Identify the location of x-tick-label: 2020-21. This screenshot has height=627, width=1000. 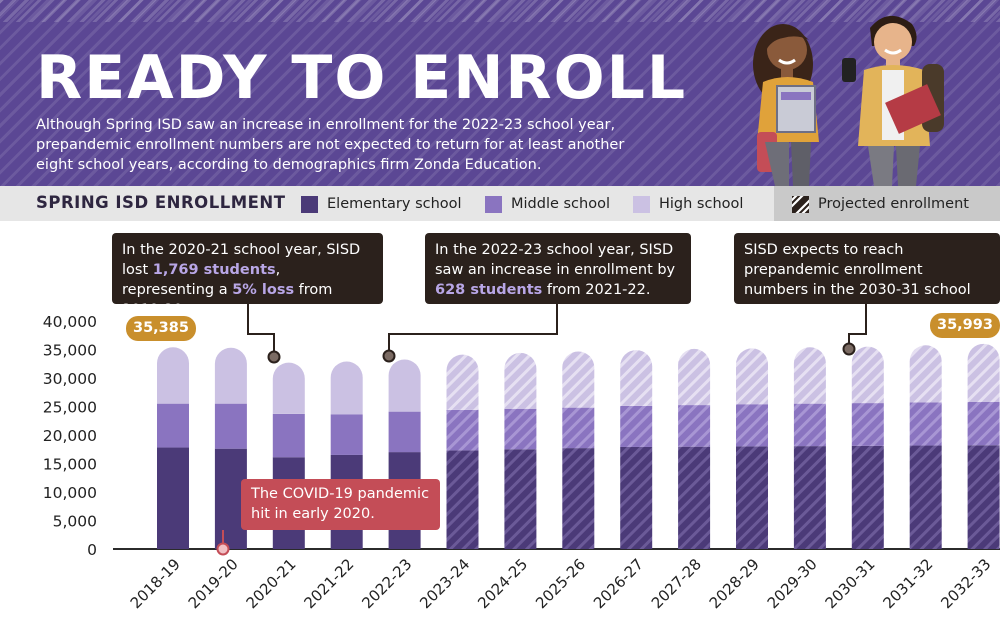
(271, 583).